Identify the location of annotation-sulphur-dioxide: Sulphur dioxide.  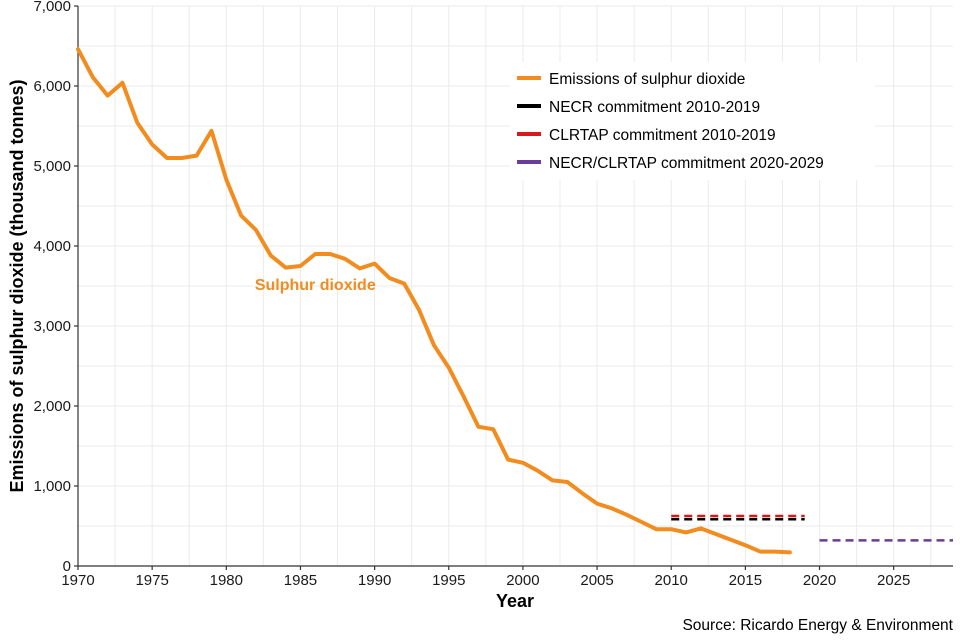
(315, 285).